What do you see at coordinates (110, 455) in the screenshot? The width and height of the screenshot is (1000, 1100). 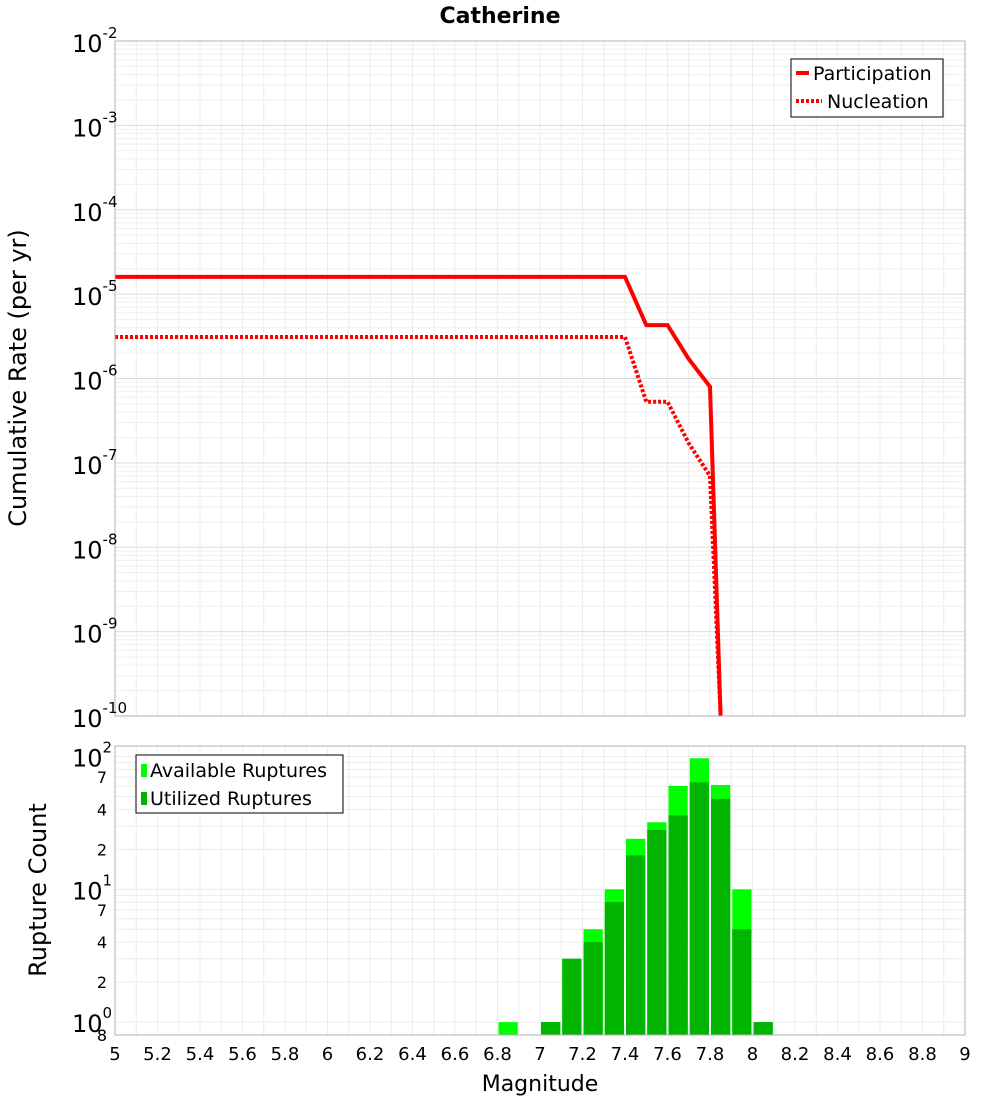 I see `rate-y-tick-exponent: -7` at bounding box center [110, 455].